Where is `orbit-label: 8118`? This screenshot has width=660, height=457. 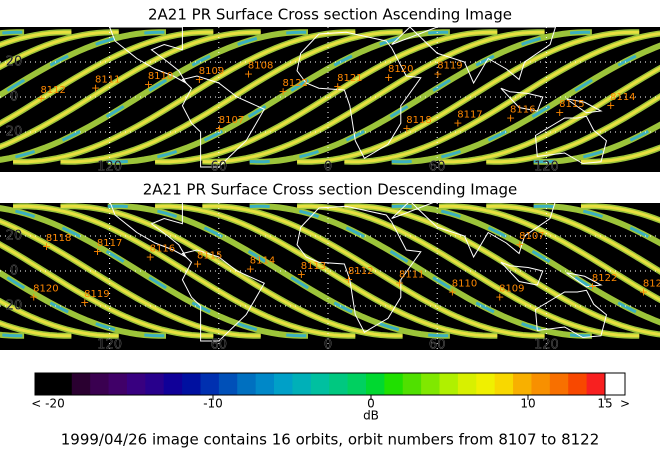 orbit-label: 8118 is located at coordinates (58, 238).